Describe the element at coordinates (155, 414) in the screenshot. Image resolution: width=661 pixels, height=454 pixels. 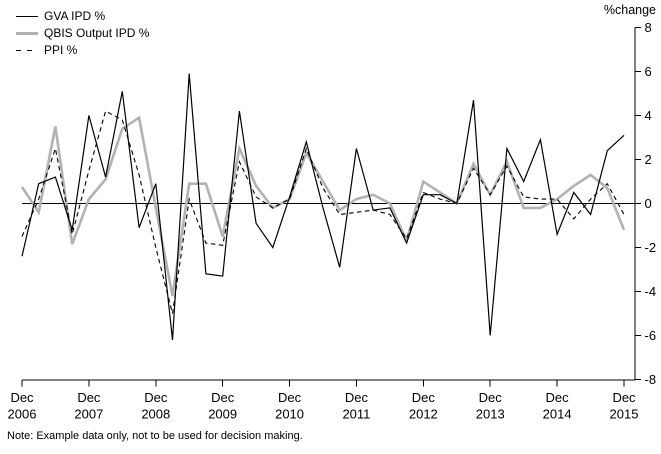
I see `x-tick-label-year: 2008` at that location.